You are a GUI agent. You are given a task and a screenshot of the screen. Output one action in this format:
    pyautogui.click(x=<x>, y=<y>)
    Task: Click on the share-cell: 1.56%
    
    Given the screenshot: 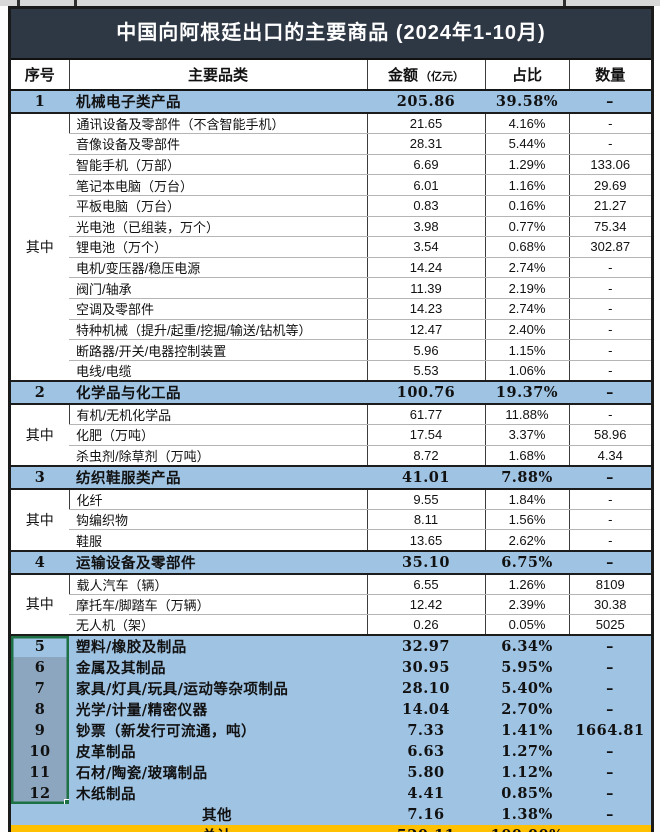 What is the action you would take?
    pyautogui.click(x=526, y=520)
    